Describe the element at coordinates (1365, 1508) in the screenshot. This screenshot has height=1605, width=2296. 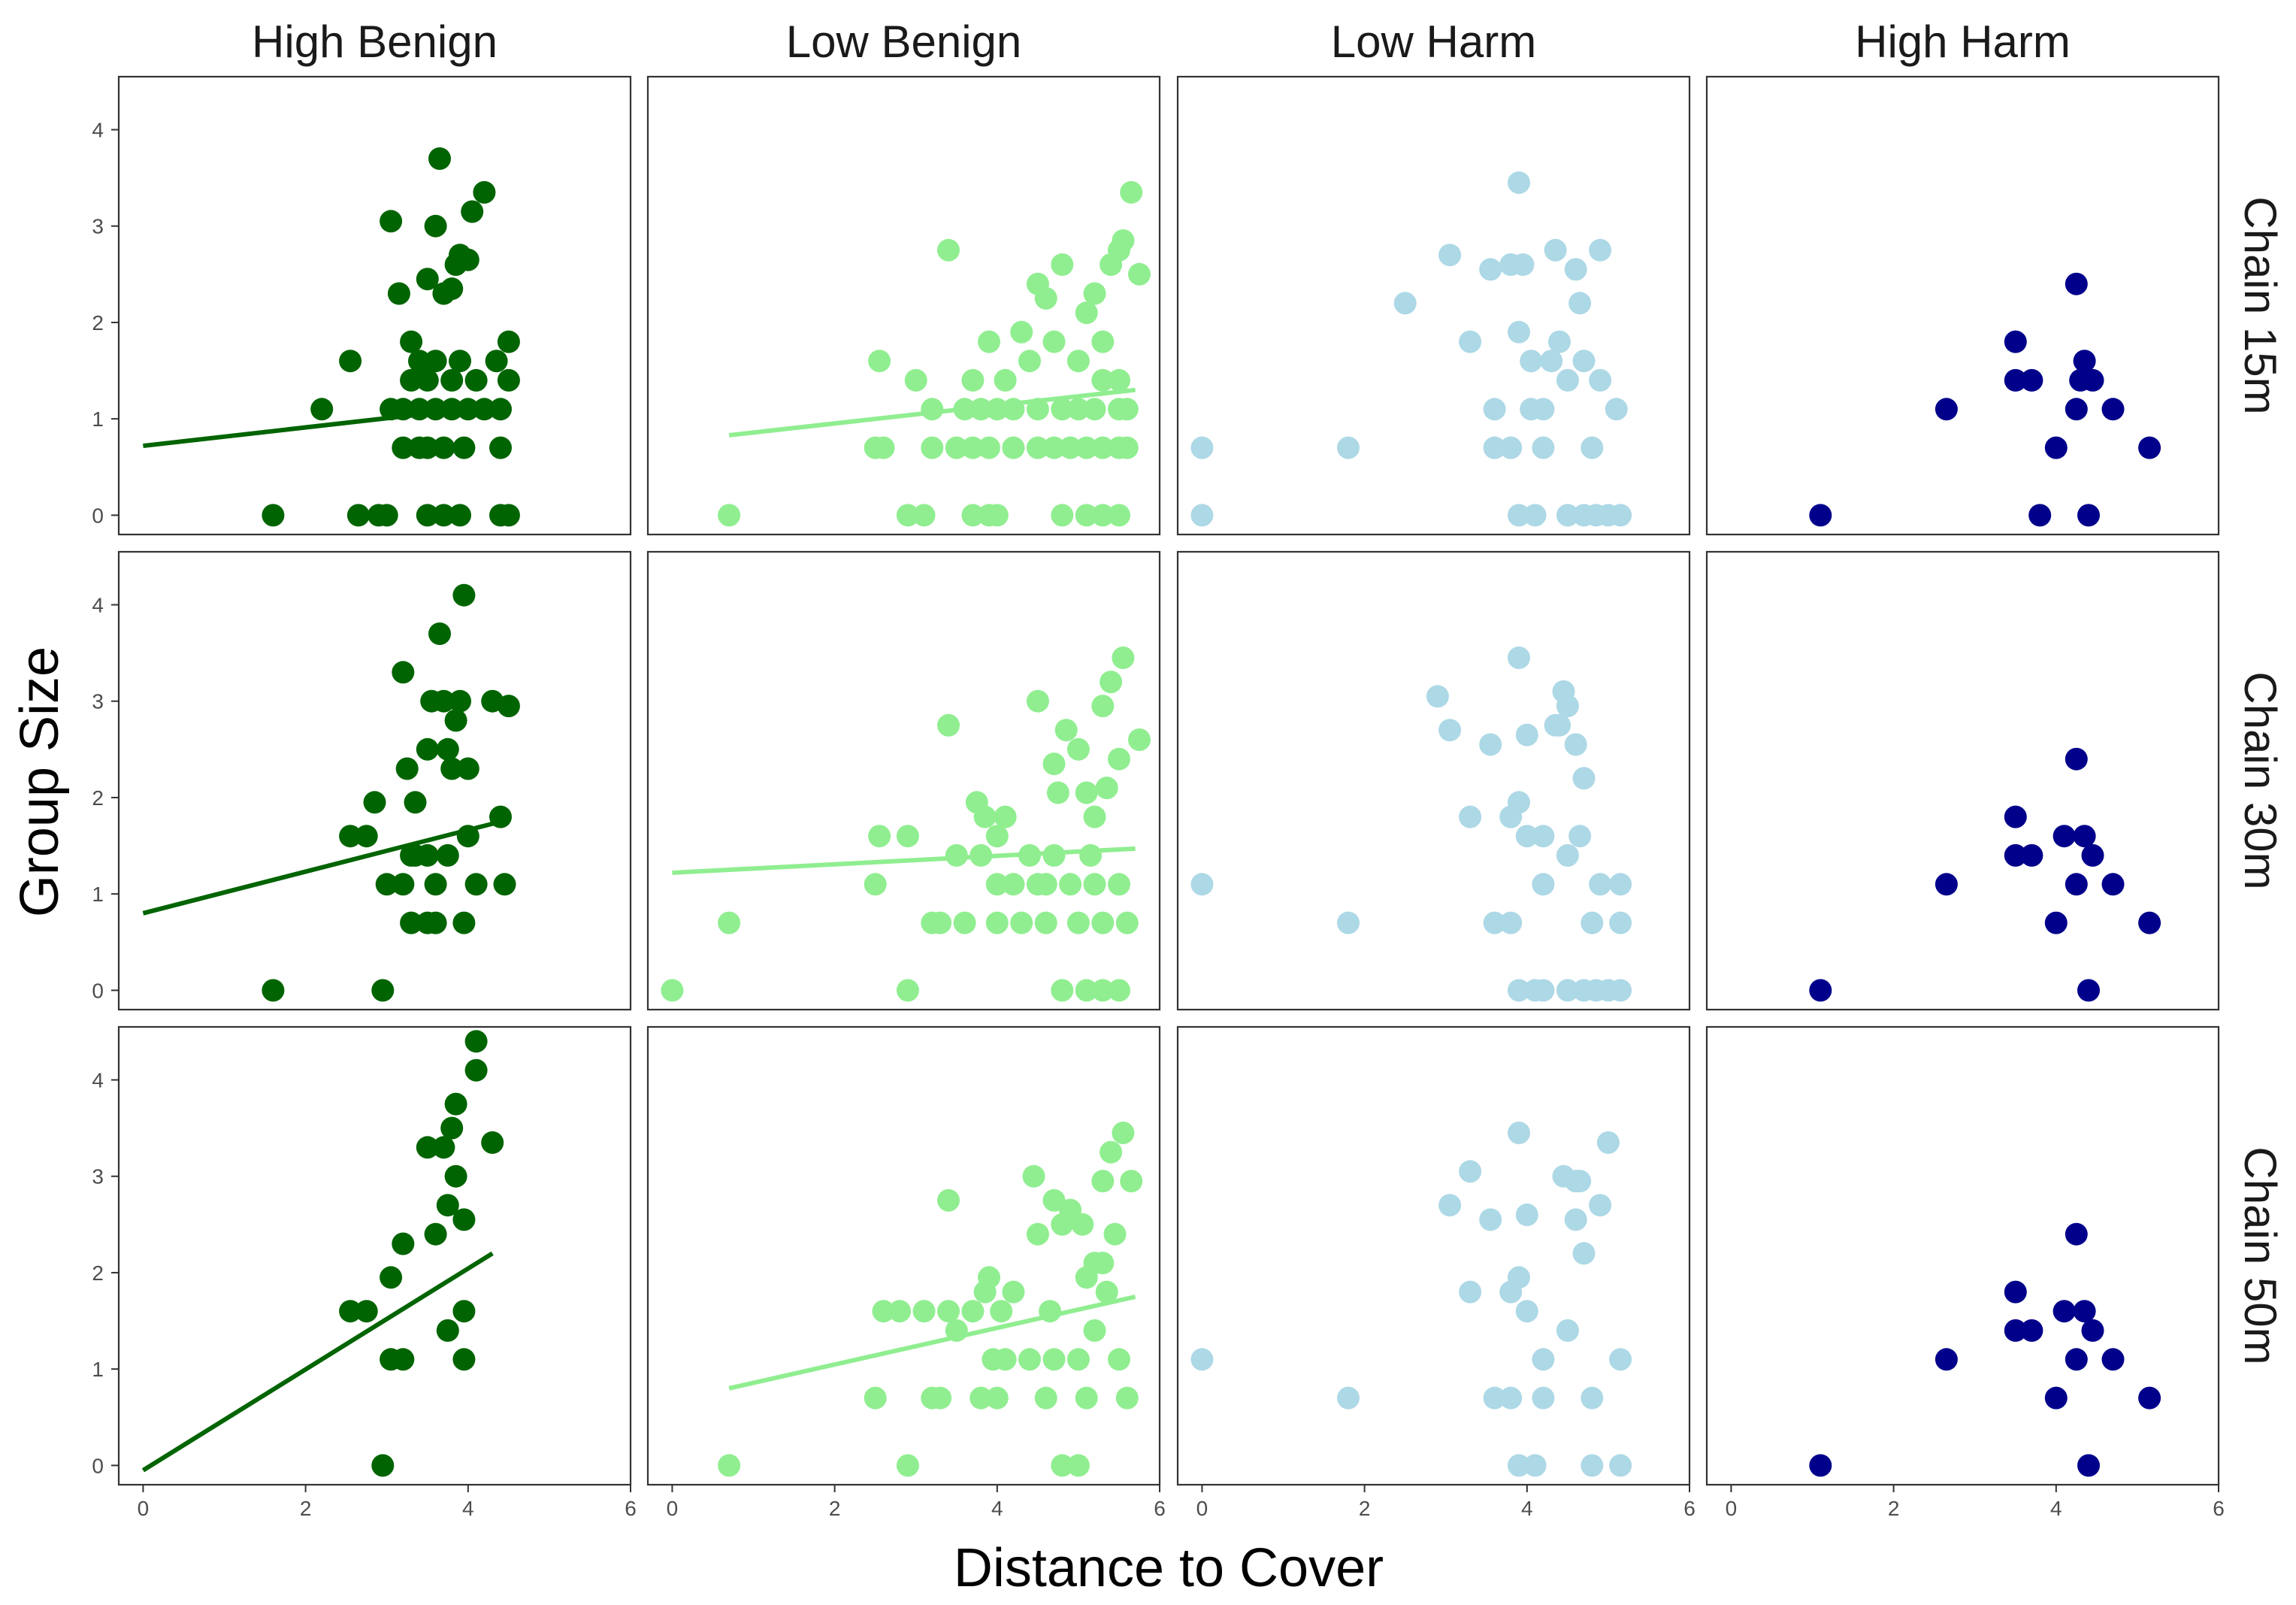
I see `x-tick-label: 2` at that location.